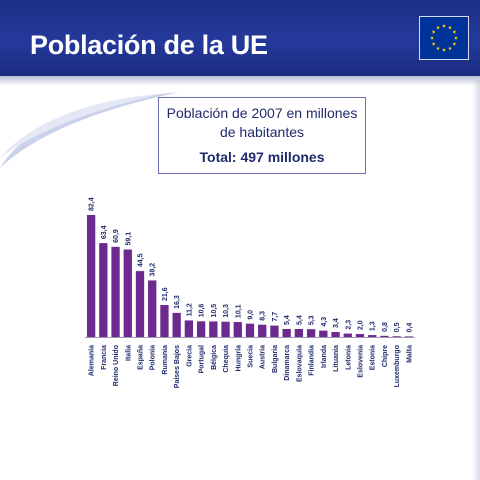 Image resolution: width=480 pixels, height=480 pixels. Describe the element at coordinates (336, 323) in the screenshot. I see `bar-value-label: 3,4` at that location.